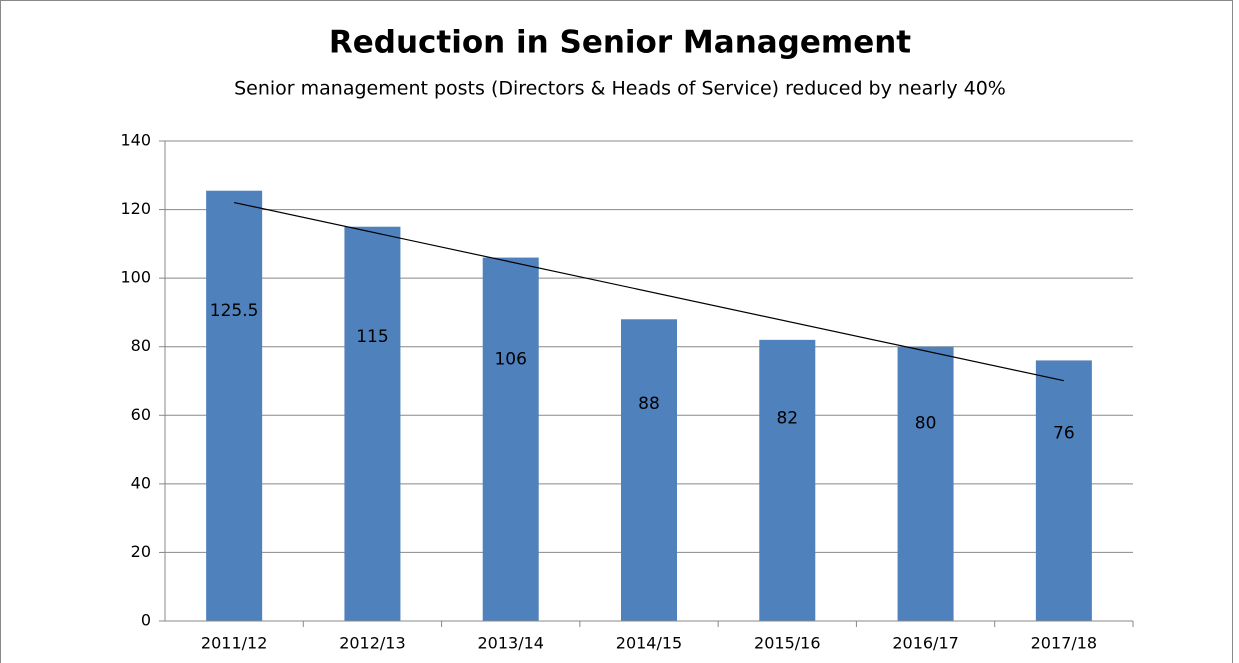 Image resolution: width=1239 pixels, height=663 pixels. Describe the element at coordinates (649, 404) in the screenshot. I see `data-label: 88` at that location.